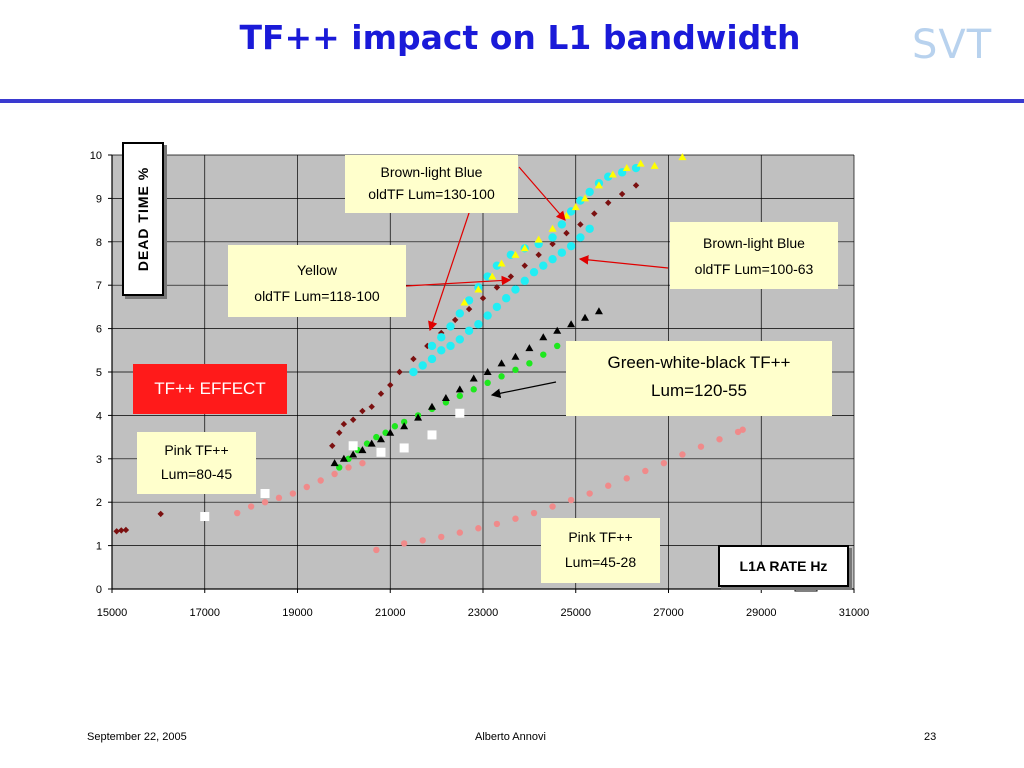  What do you see at coordinates (99, 373) in the screenshot?
I see `y-tick-label: 5` at bounding box center [99, 373].